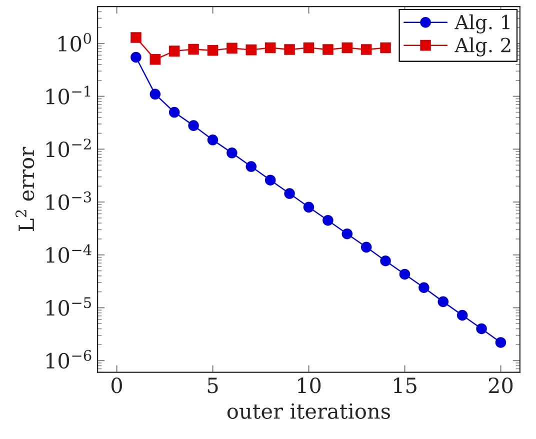  Describe the element at coordinates (116, 386) in the screenshot. I see `x-tick-label: 0` at that location.